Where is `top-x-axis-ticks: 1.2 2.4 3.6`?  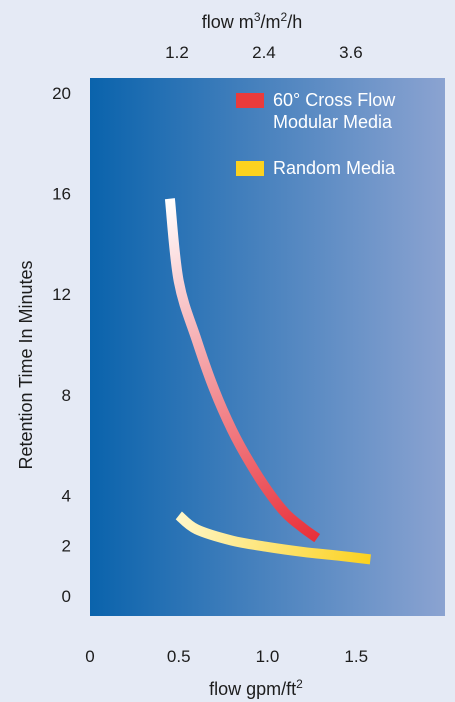 top-x-axis-ticks: 1.2 2.4 3.6 is located at coordinates (264, 52).